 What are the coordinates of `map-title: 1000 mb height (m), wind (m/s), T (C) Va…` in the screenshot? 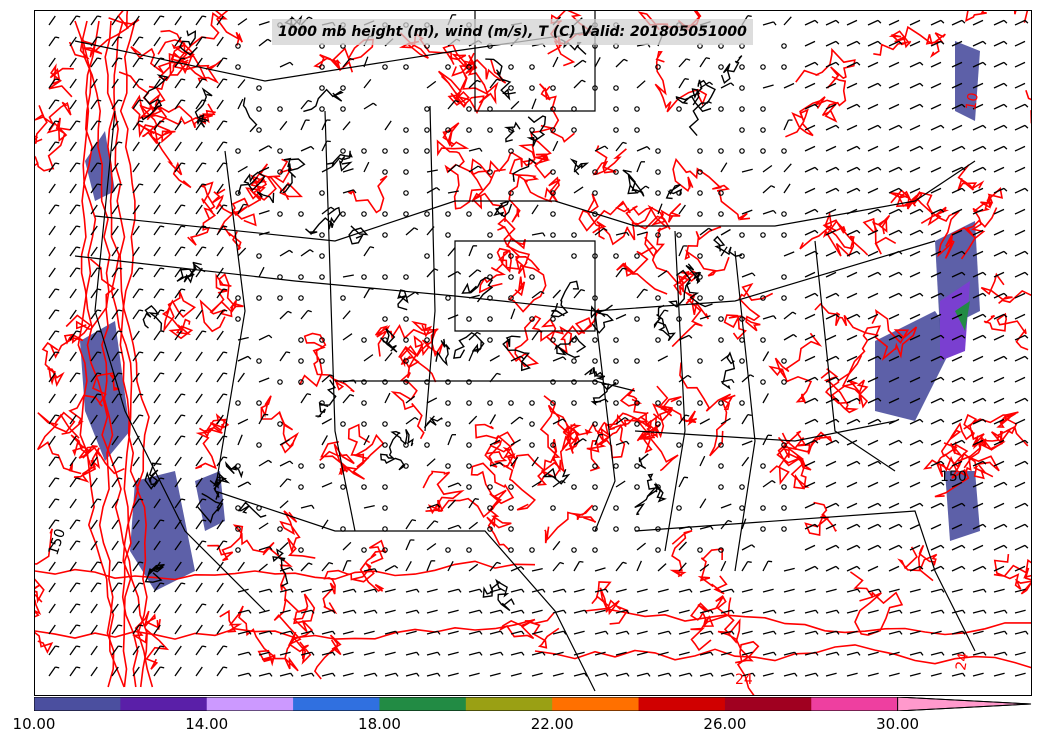 It's located at (512, 32).